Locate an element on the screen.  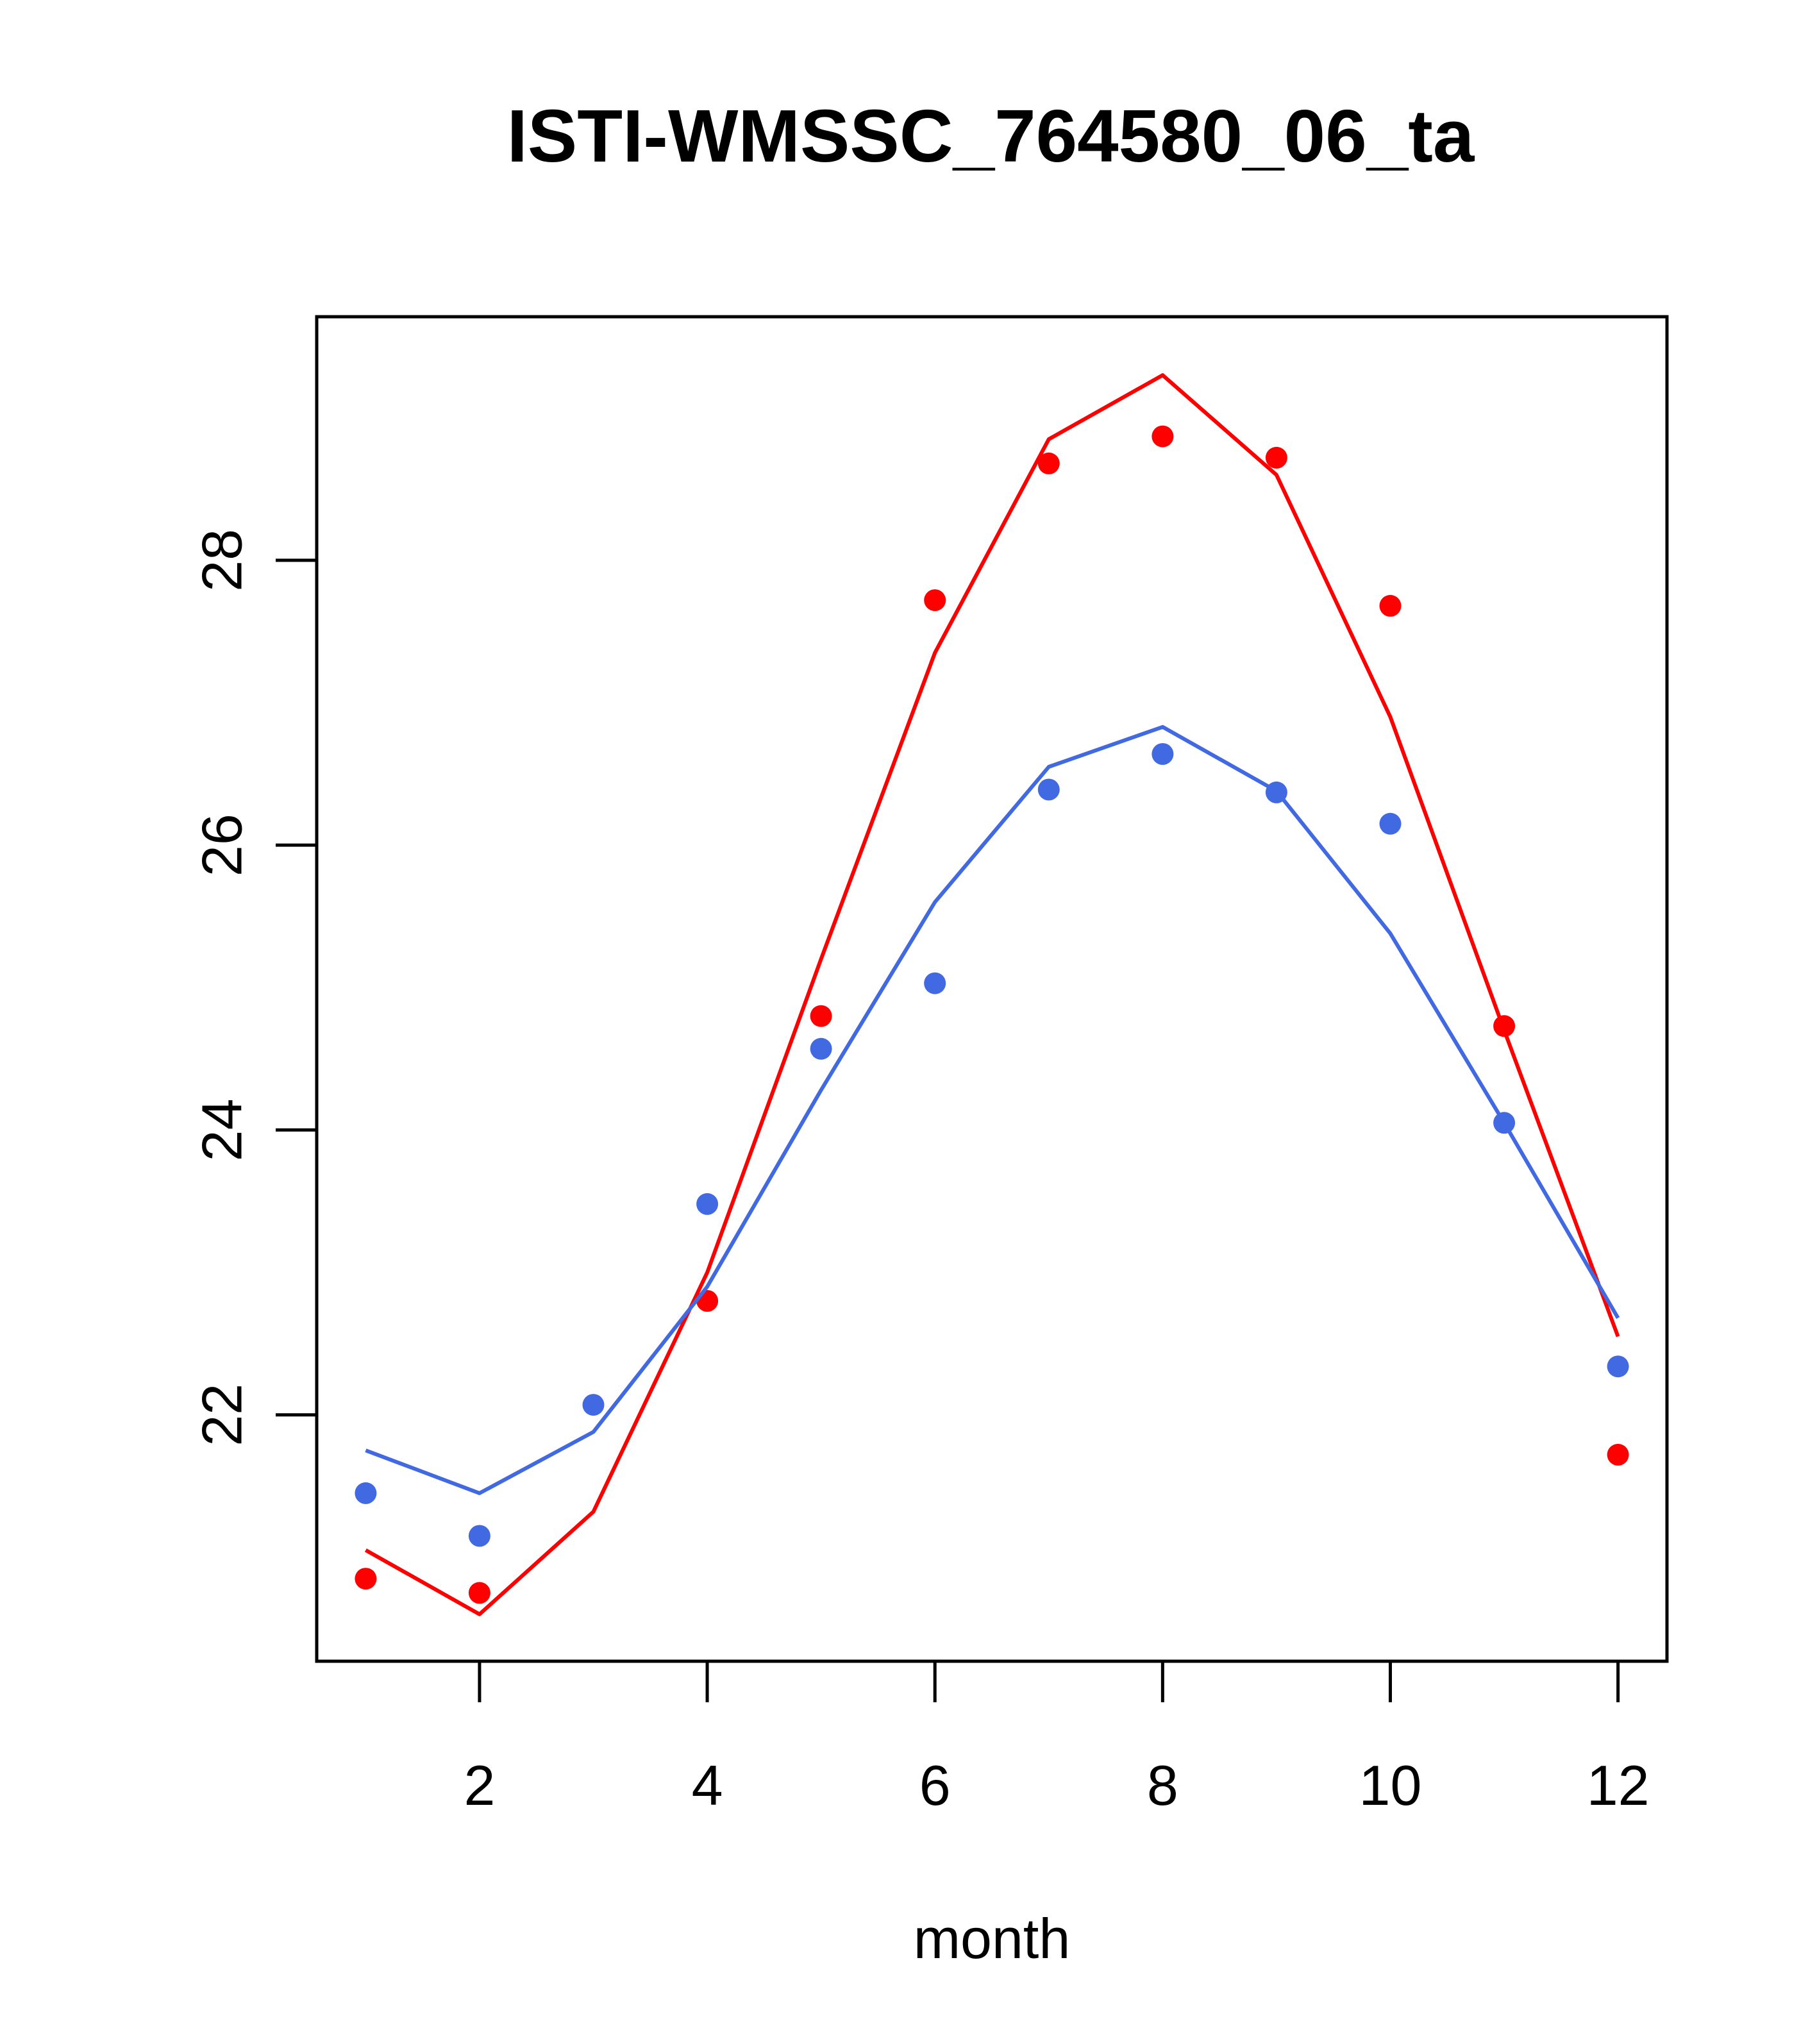
x-tick-label: 2 is located at coordinates (480, 1786).